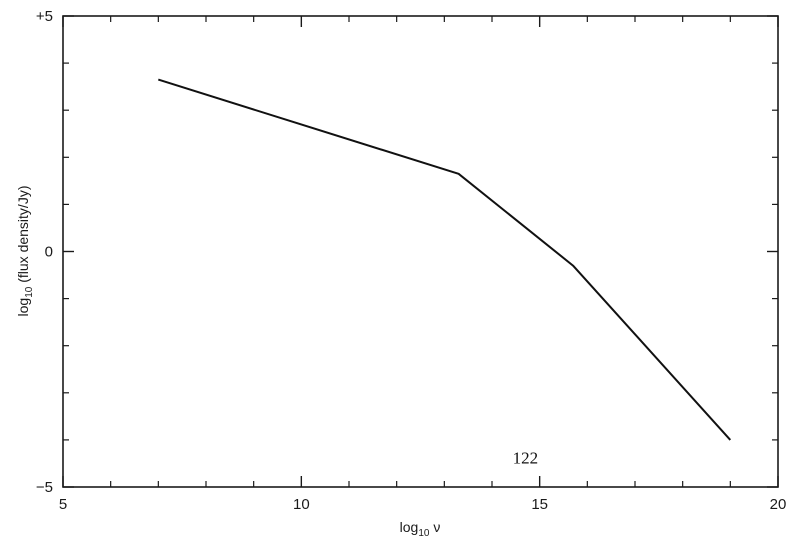 The image size is (789, 547). I want to click on y-tick-label: −5, so click(44, 487).